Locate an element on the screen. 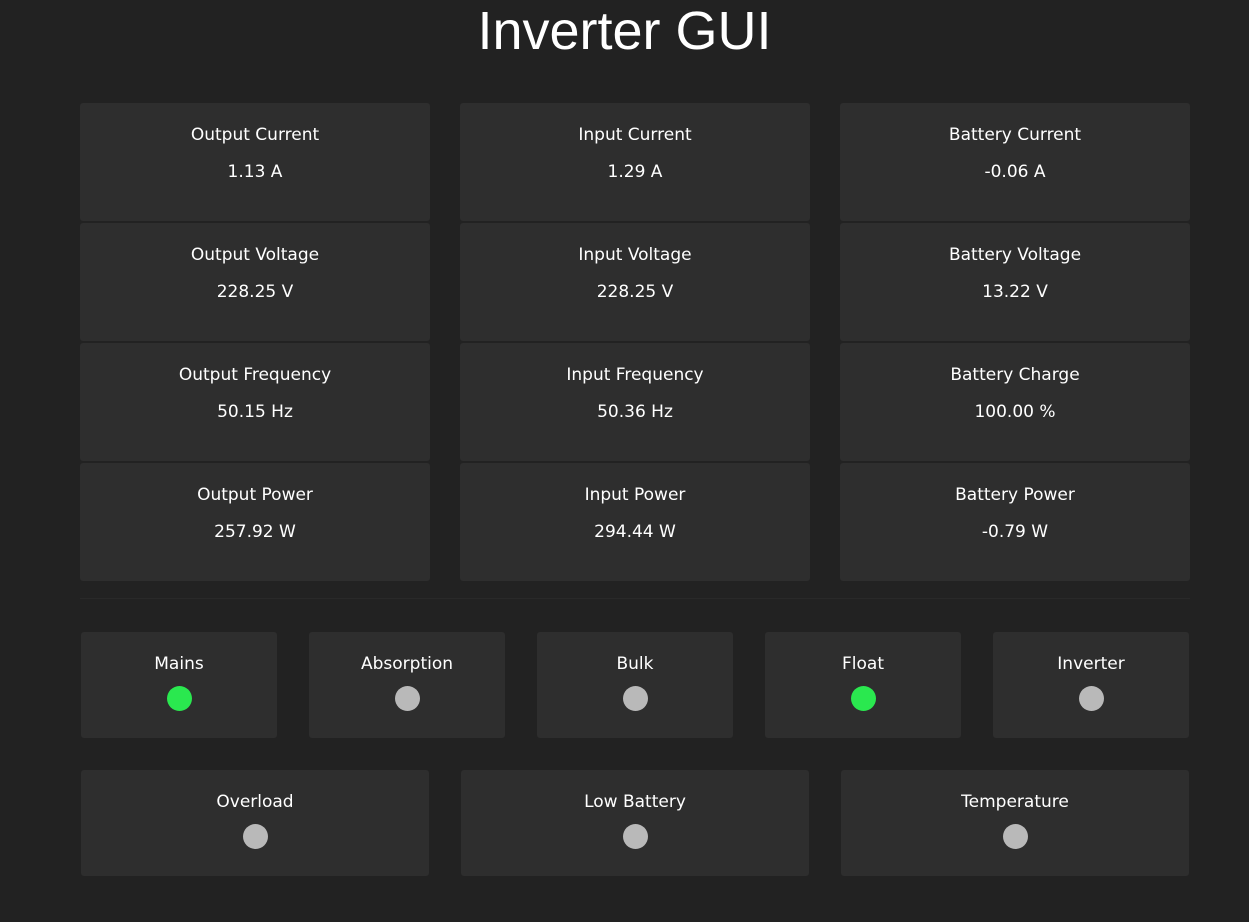 The height and width of the screenshot is (922, 1249). metric-card-output-power: Output Power 257.92 W is located at coordinates (255, 522).